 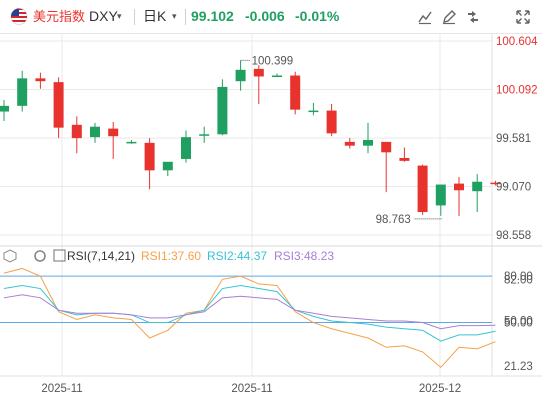 What do you see at coordinates (273, 61) in the screenshot?
I see `high-annotation: 100.399` at bounding box center [273, 61].